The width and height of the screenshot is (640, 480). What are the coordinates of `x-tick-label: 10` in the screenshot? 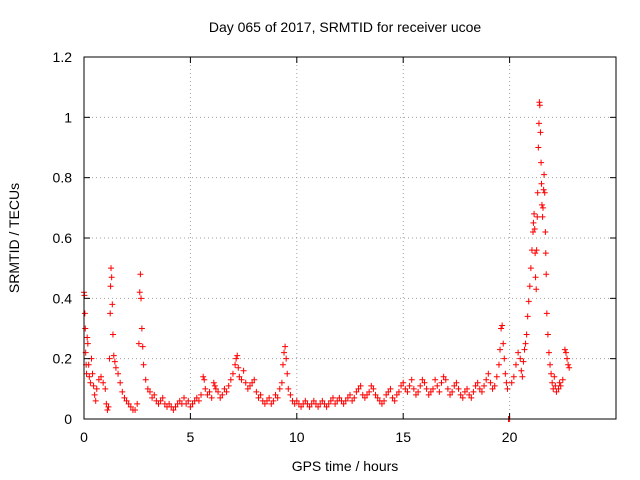 It's located at (297, 437).